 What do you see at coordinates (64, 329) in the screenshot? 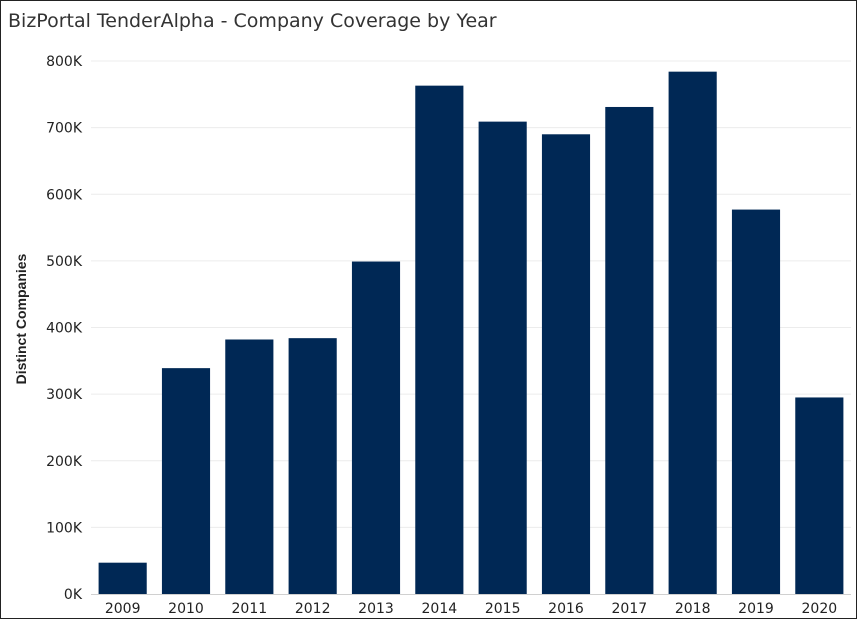
I see `y-tick-label: 400K` at bounding box center [64, 329].